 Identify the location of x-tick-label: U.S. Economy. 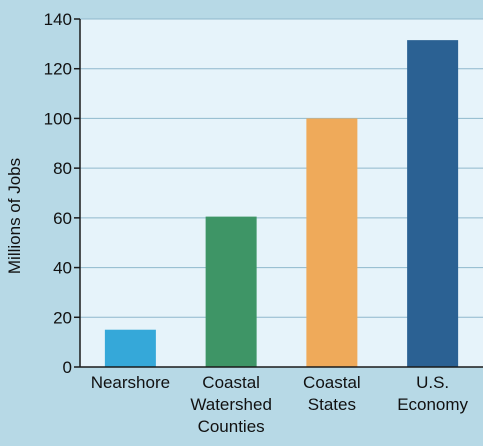
(432, 393).